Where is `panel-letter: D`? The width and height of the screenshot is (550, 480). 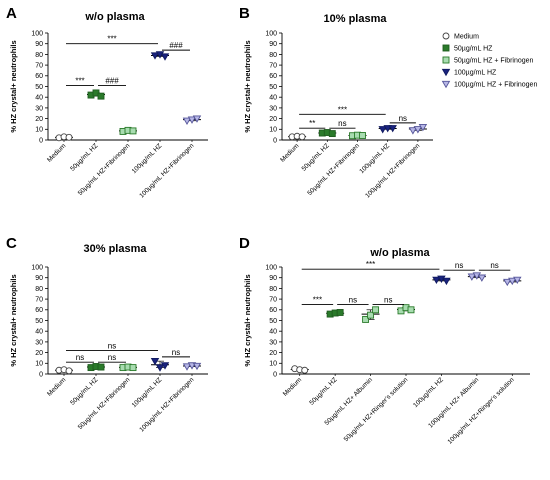
panel-letter: D is located at coordinates (244, 243).